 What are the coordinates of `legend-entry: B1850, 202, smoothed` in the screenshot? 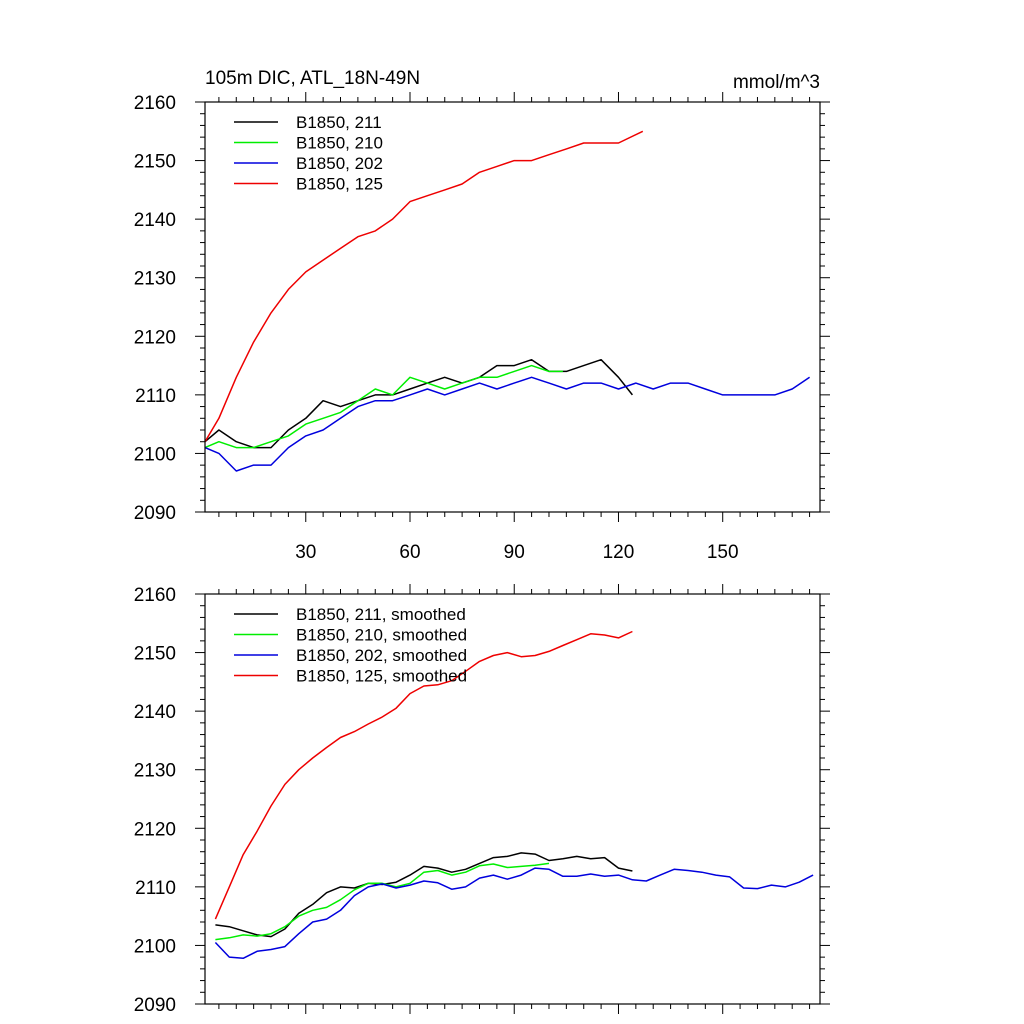 It's located at (381, 655).